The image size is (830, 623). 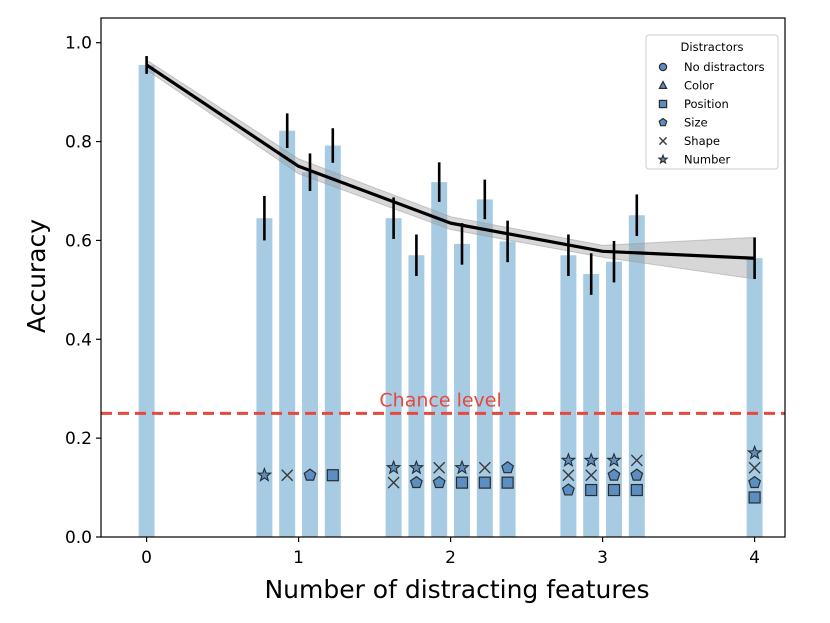 What do you see at coordinates (702, 141) in the screenshot?
I see `legend-label-4: Shape` at bounding box center [702, 141].